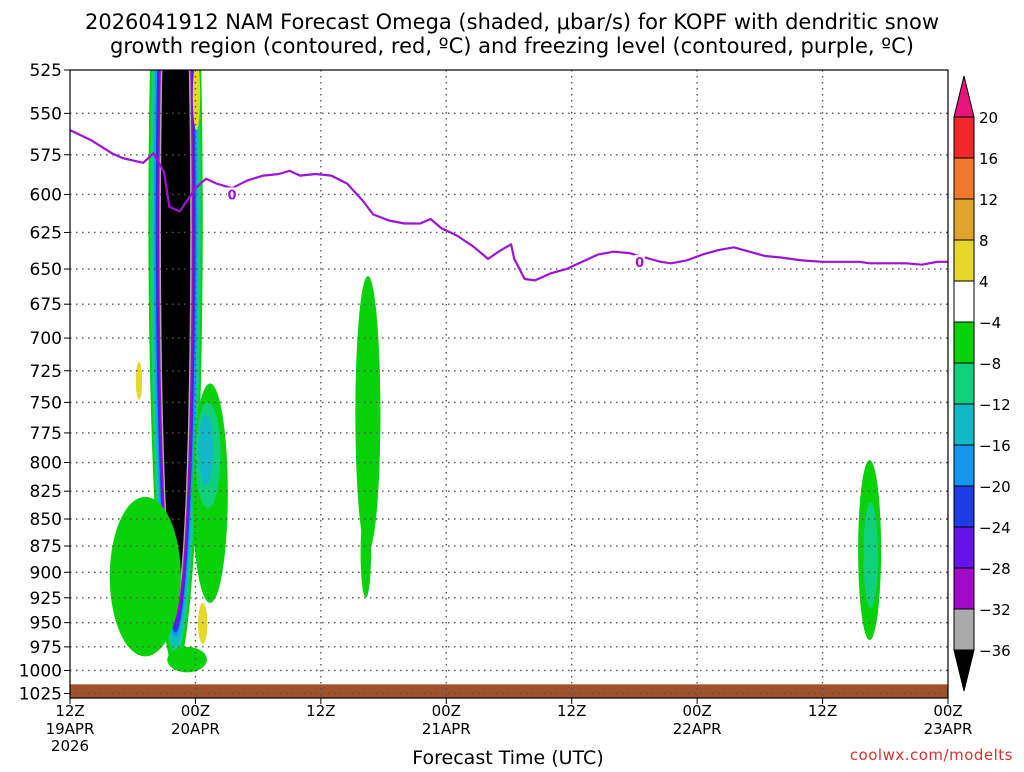  I want to click on colorbar-label-0: 20, so click(988, 118).